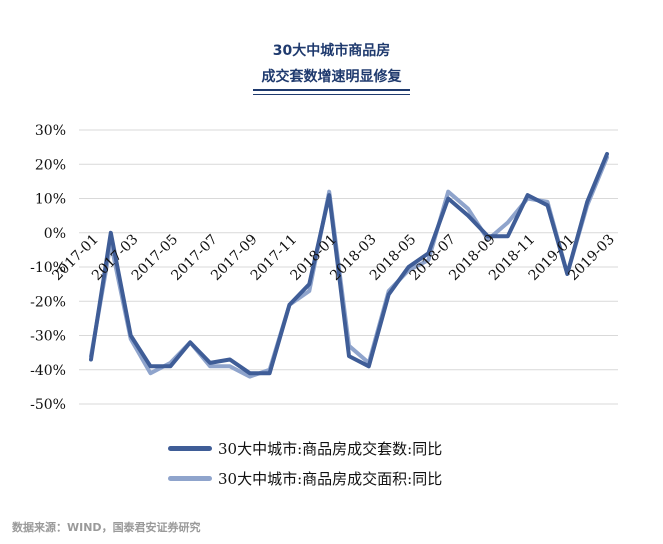 The height and width of the screenshot is (544, 663). I want to click on chart-title-line1: 30大中城市商品房, so click(331, 51).